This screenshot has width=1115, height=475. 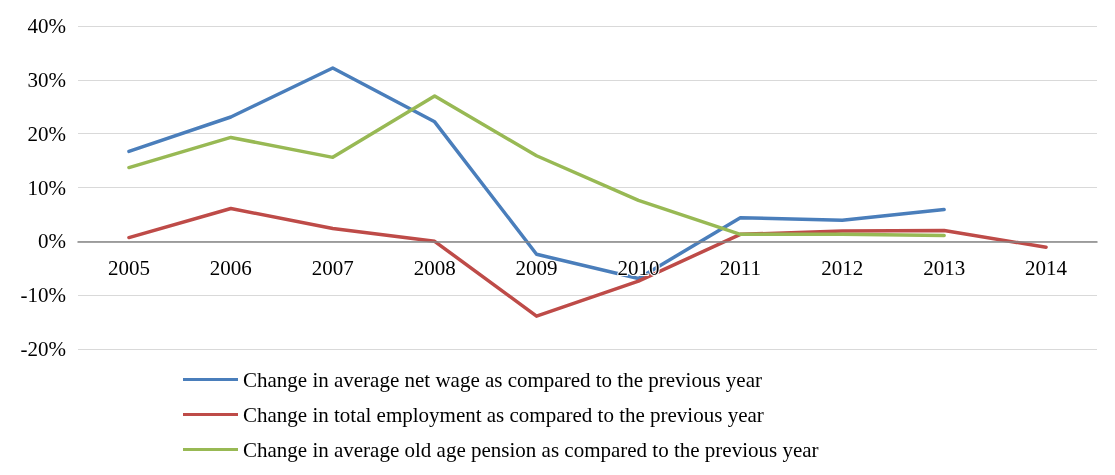 What do you see at coordinates (230, 267) in the screenshot?
I see `x-tick-label: 2006` at bounding box center [230, 267].